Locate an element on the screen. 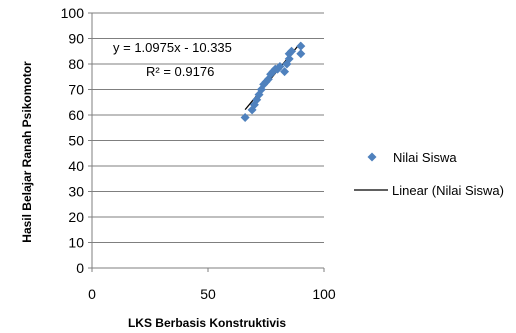  y-tick-label-40: 40 is located at coordinates (76, 166).